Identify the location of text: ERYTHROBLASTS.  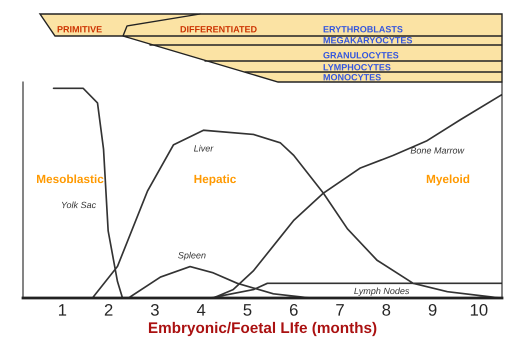
(363, 29).